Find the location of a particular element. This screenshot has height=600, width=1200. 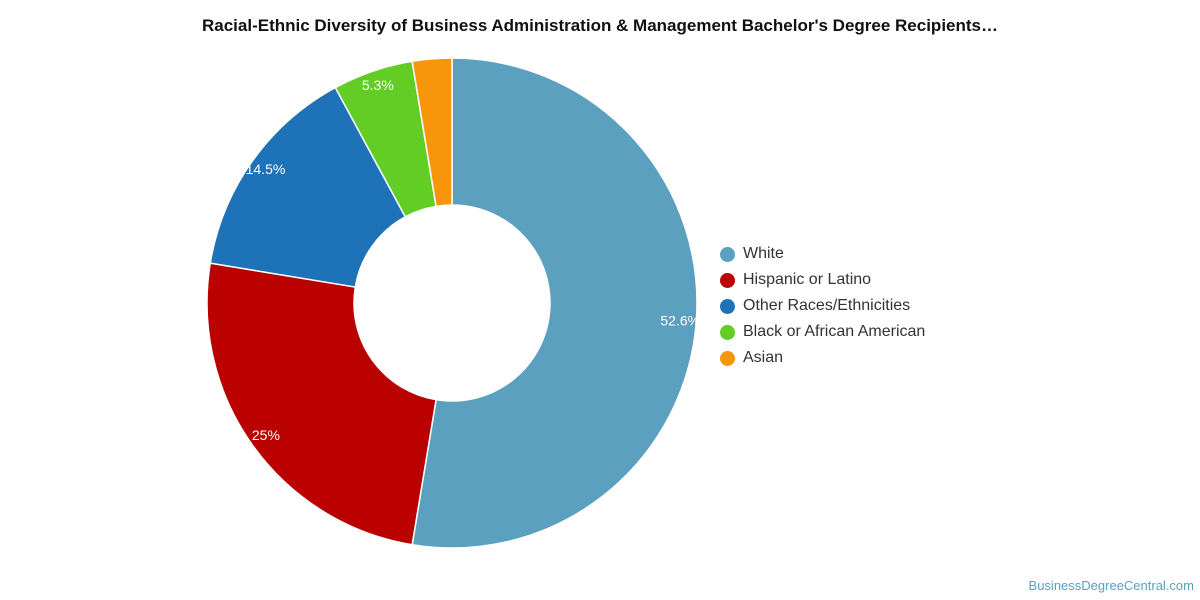

legend-item-other-races: Other Races/Ethnicities is located at coordinates (822, 306).